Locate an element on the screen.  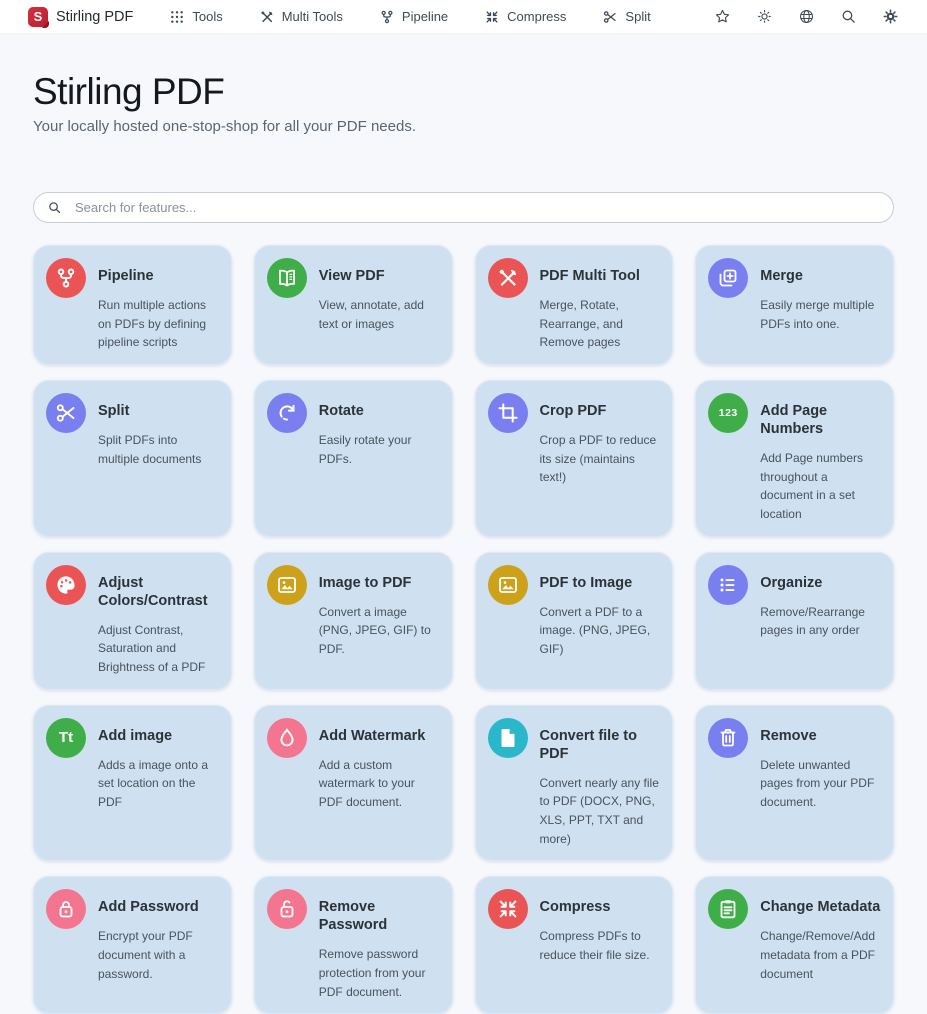
sun-icon is located at coordinates (764, 16).